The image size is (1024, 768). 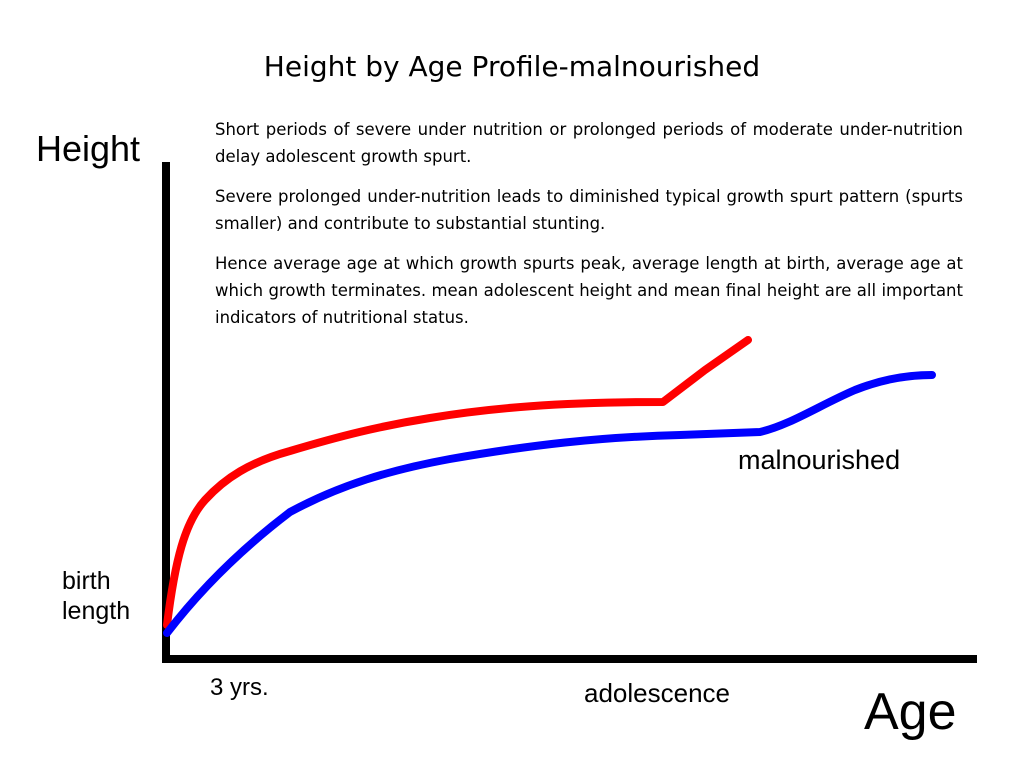 What do you see at coordinates (910, 712) in the screenshot?
I see `x-axis-label: Age` at bounding box center [910, 712].